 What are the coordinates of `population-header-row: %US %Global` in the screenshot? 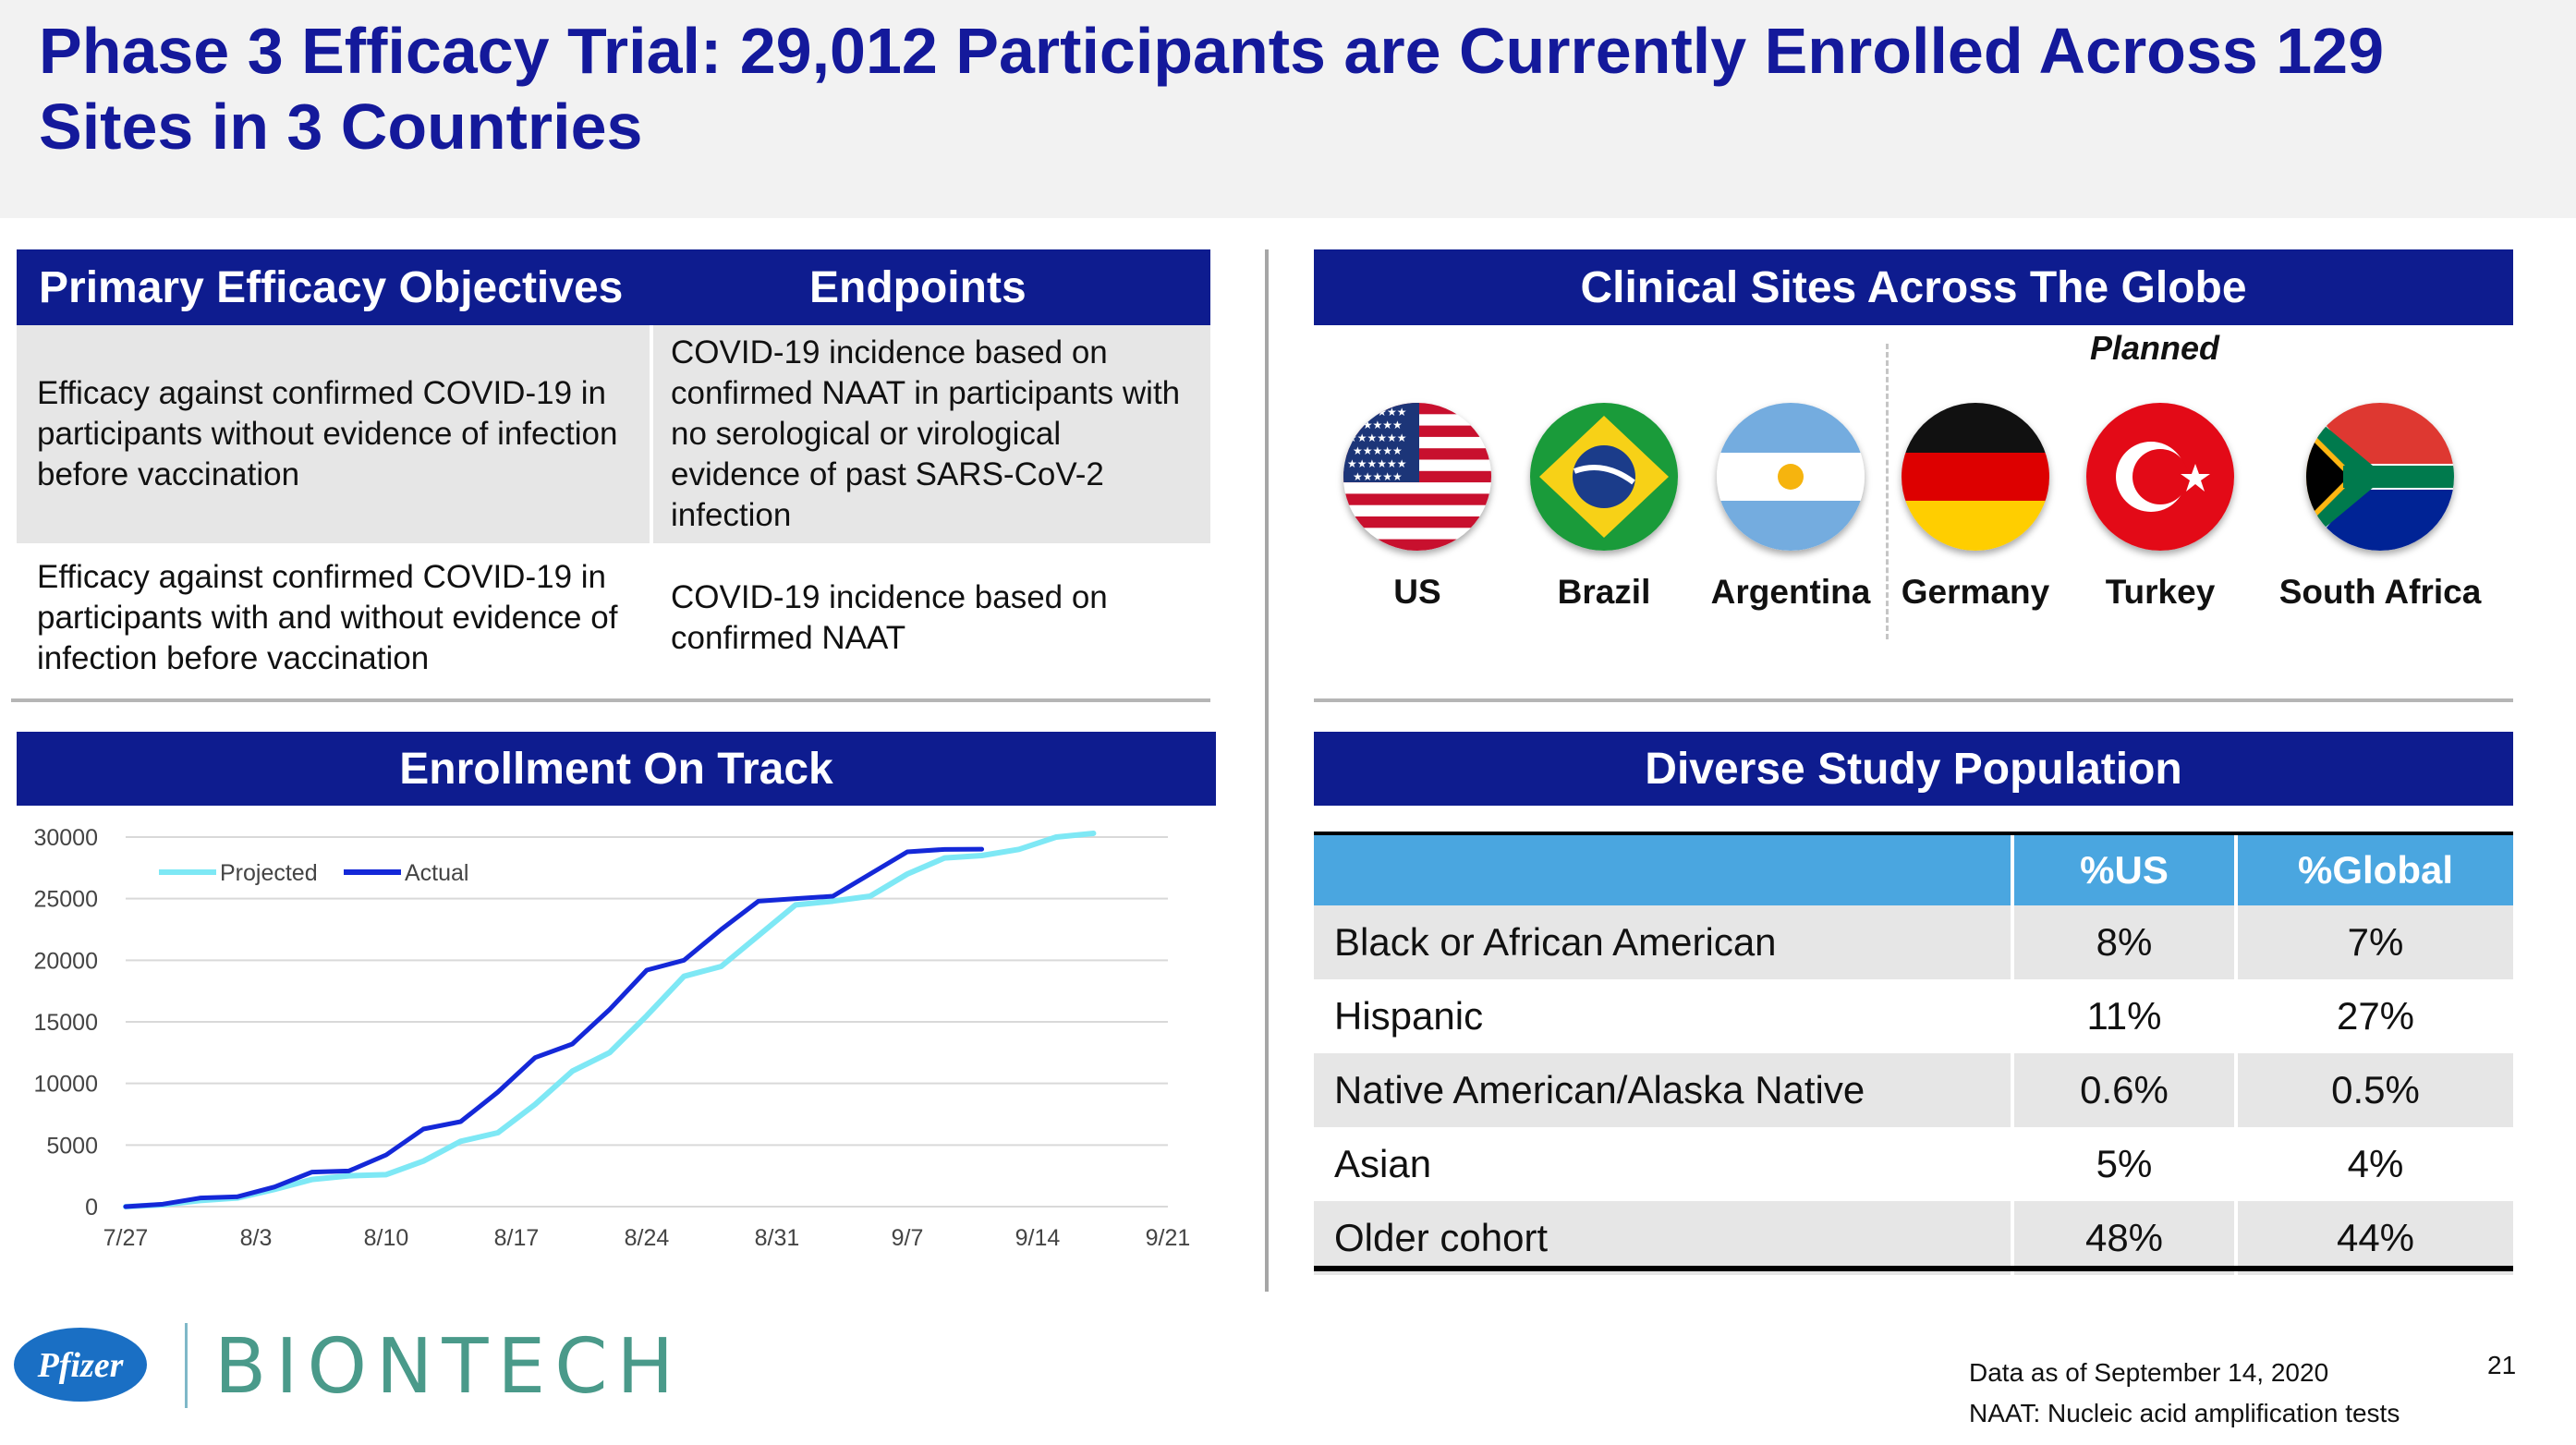 It's located at (1913, 870).